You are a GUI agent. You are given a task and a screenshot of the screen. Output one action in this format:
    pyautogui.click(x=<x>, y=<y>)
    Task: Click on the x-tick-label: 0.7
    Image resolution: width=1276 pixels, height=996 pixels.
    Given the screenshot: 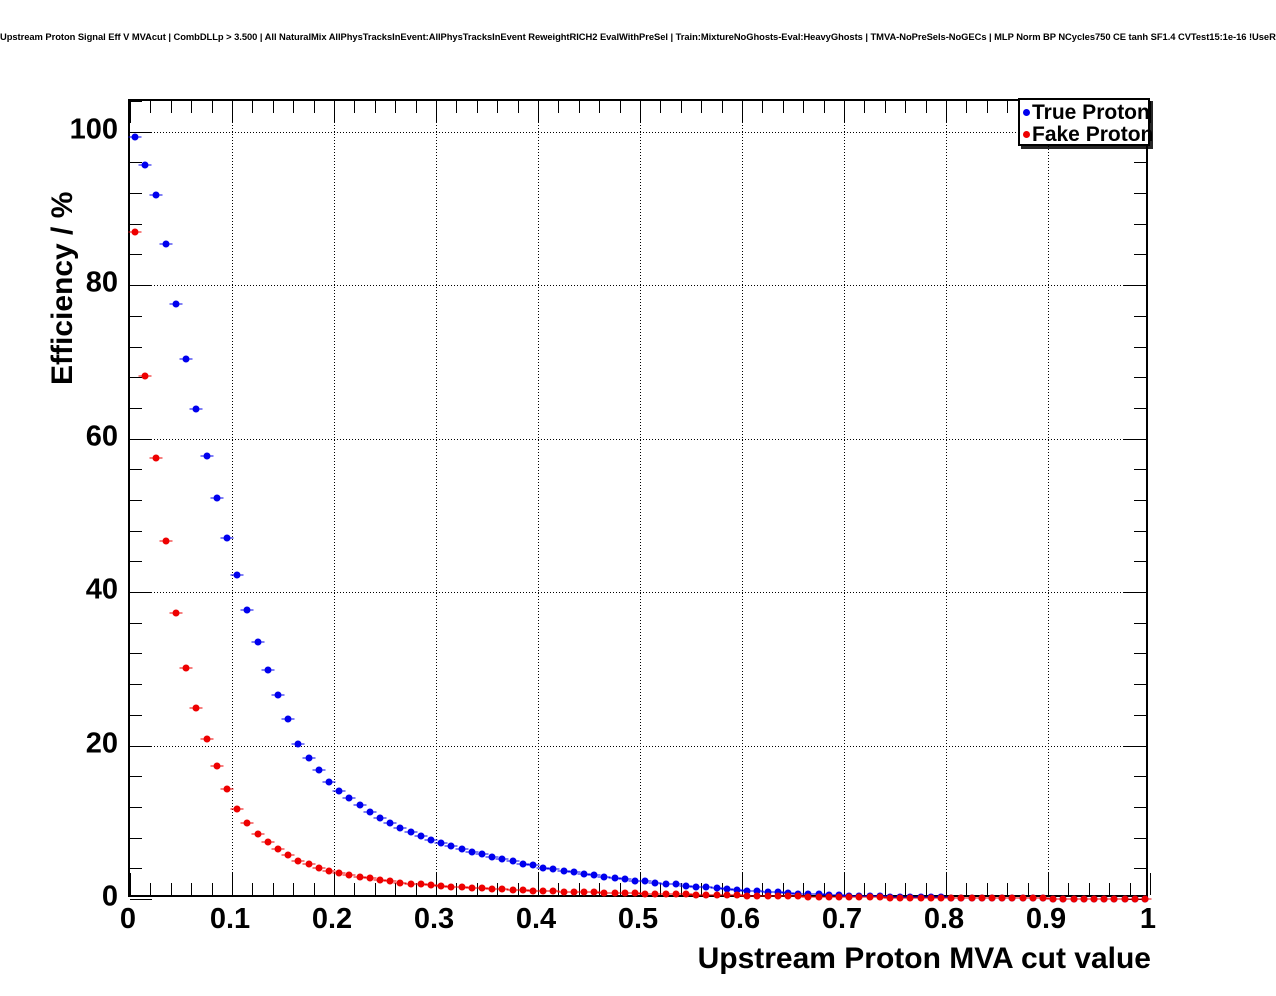 What is the action you would take?
    pyautogui.click(x=842, y=919)
    